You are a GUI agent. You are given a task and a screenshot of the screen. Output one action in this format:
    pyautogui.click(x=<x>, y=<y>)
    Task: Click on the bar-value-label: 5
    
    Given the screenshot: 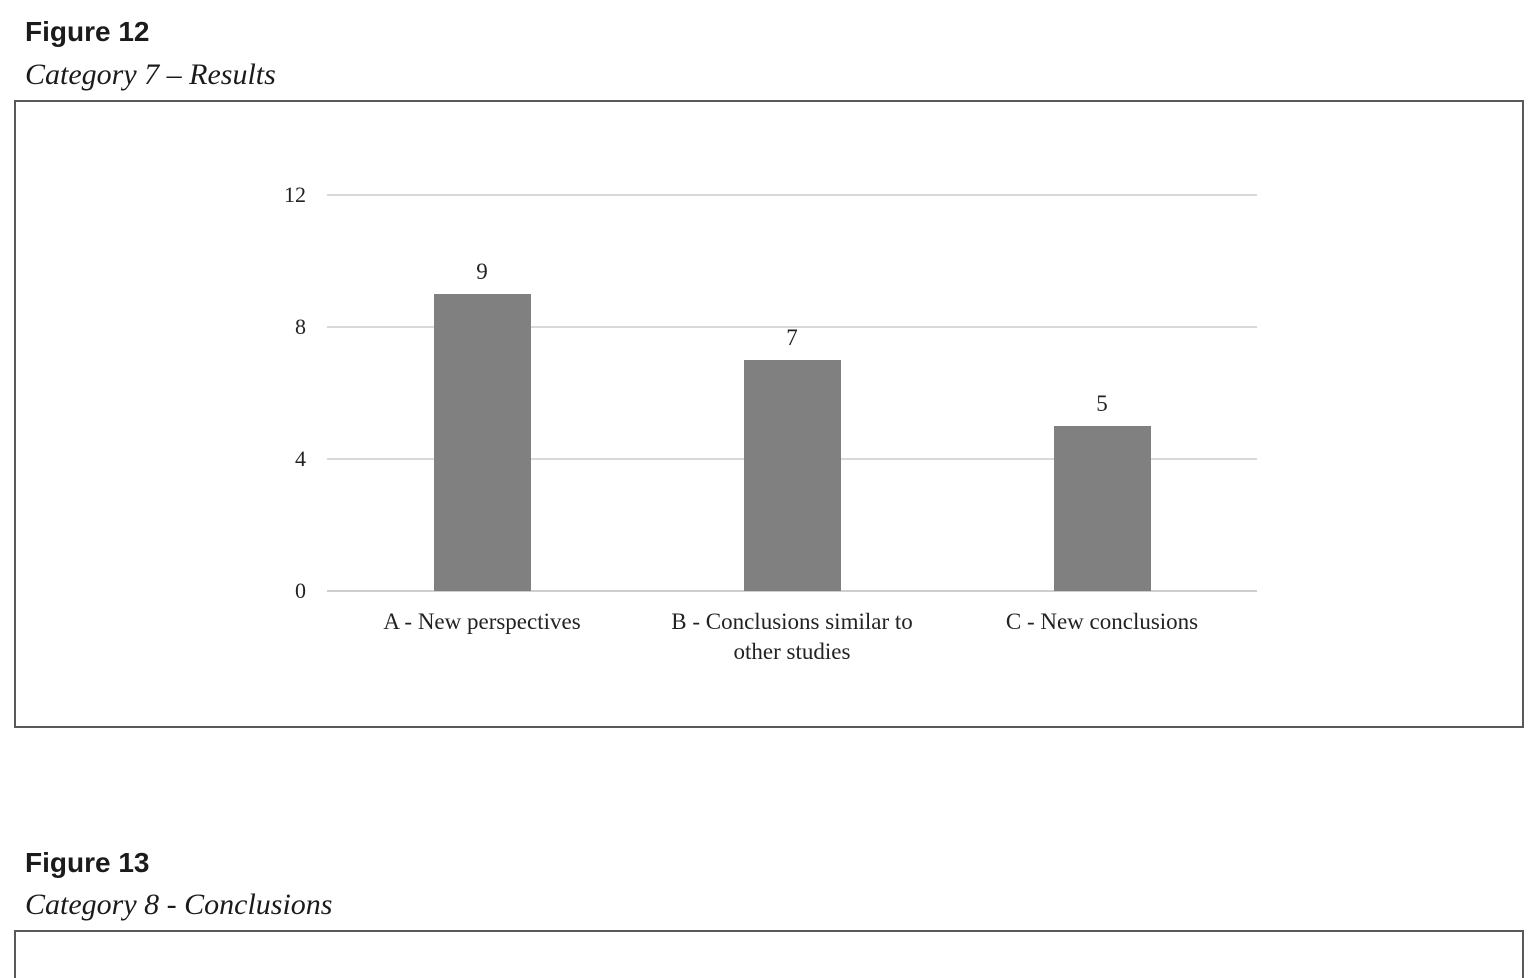 What is the action you would take?
    pyautogui.click(x=1102, y=403)
    